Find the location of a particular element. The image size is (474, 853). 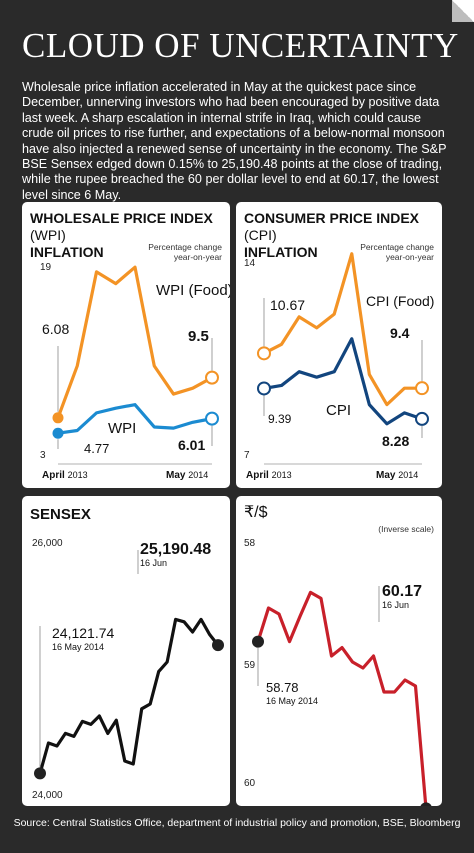

sensex-end-date: 16 Jun is located at coordinates (153, 563).